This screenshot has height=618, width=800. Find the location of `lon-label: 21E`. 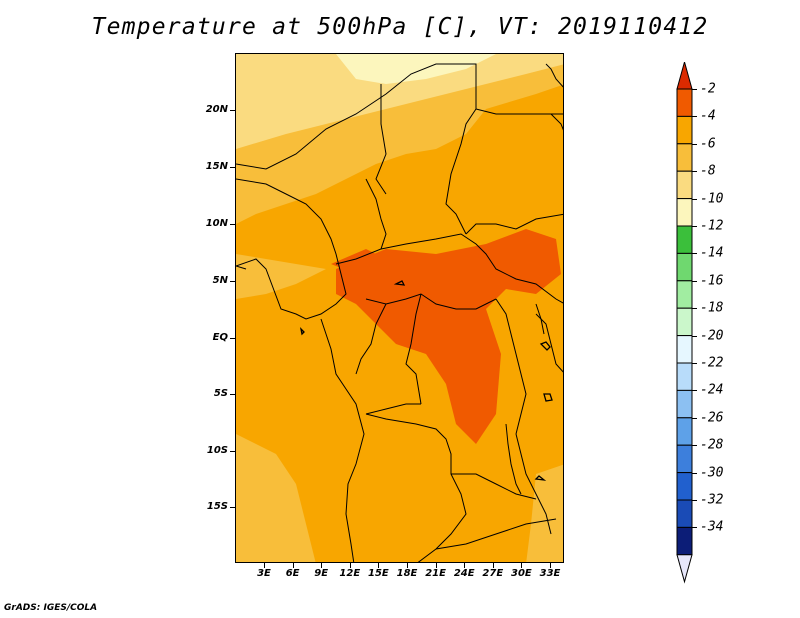

lon-label: 21E is located at coordinates (435, 573).